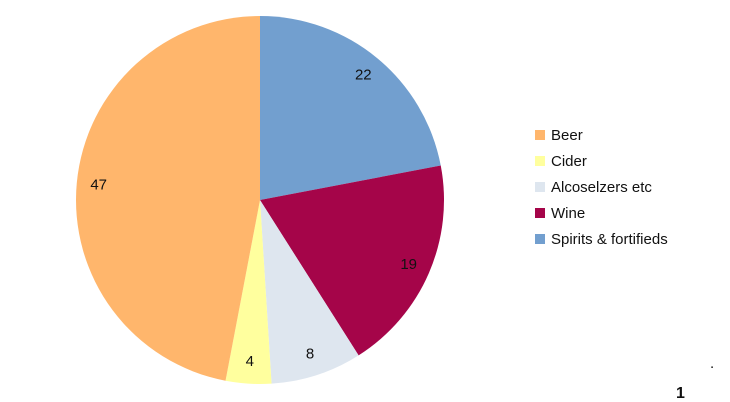  I want to click on legend-swatch-spirits-fortifieds, so click(540, 239).